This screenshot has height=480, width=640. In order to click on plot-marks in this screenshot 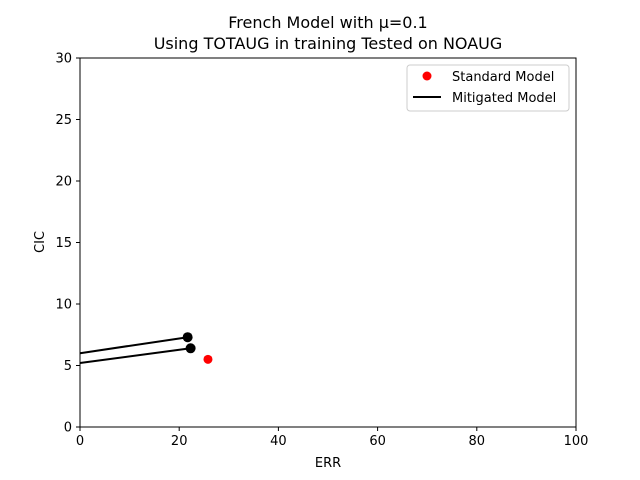, I will do `click(146, 348)`.